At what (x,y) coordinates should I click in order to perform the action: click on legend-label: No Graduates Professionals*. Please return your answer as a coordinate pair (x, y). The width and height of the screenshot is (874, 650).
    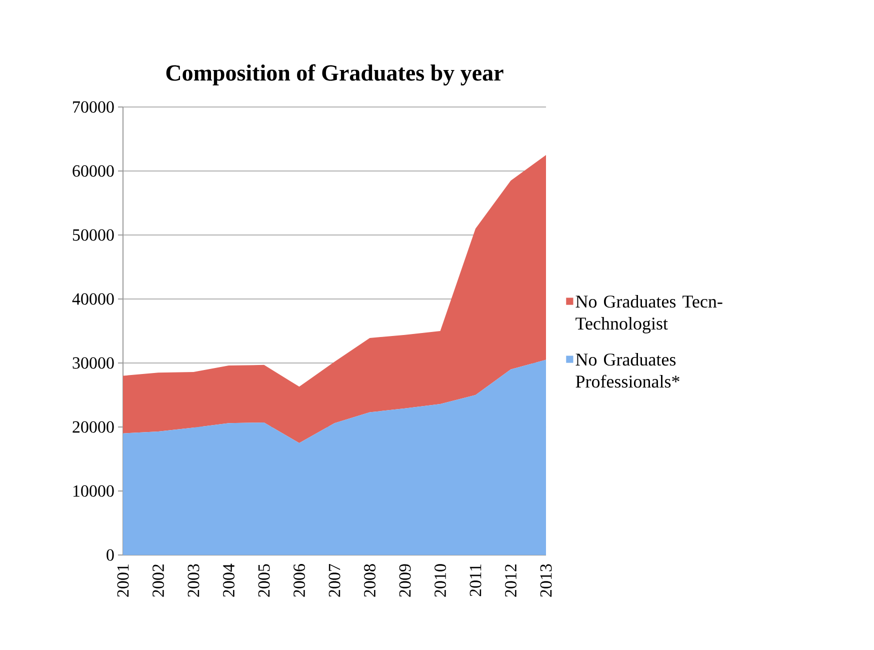
    Looking at the image, I should click on (628, 370).